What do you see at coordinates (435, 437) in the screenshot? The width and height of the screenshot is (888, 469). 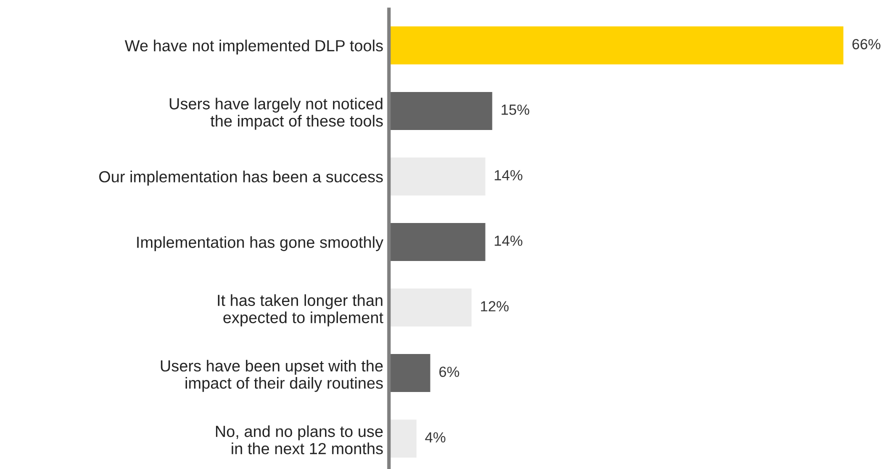 I see `data-label: 4%` at bounding box center [435, 437].